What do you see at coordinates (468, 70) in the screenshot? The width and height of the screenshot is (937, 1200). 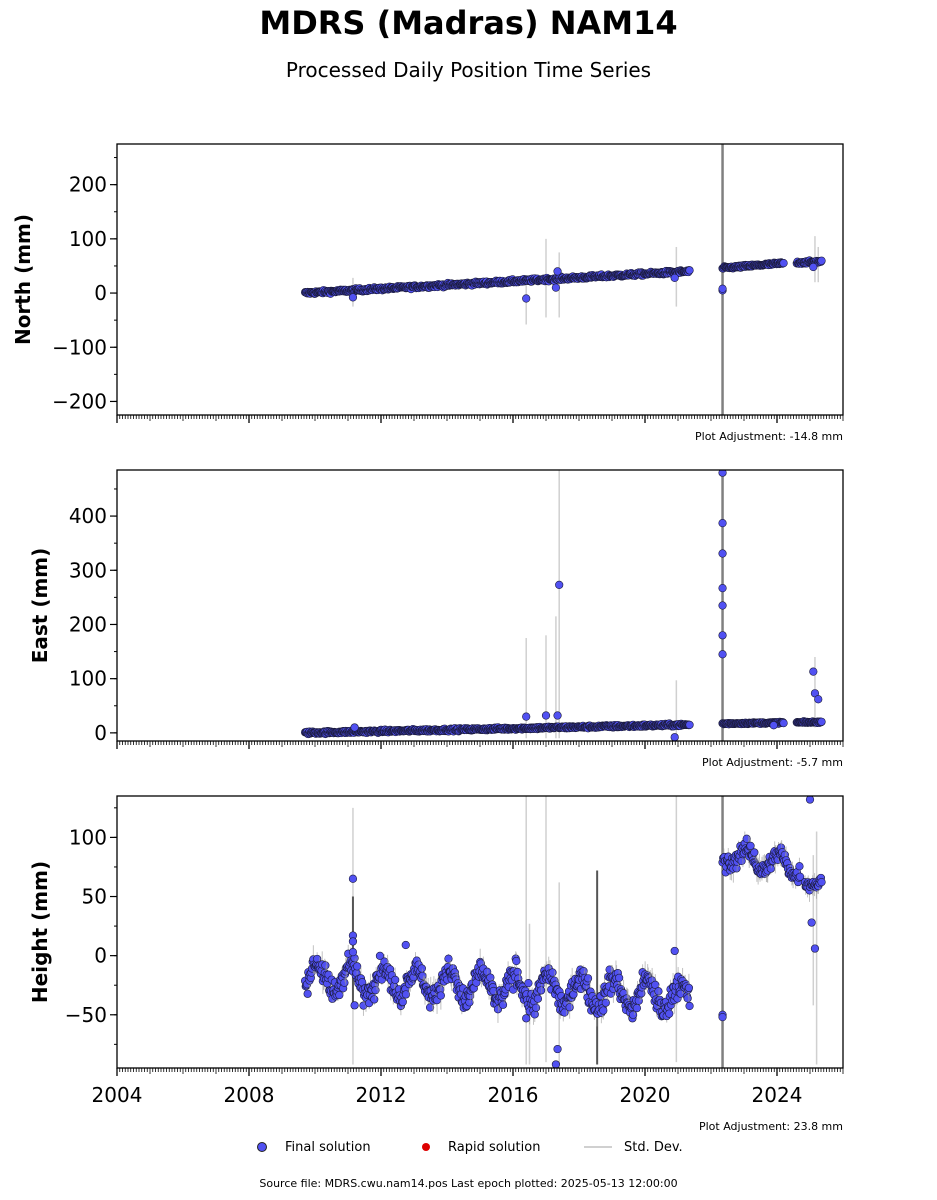 I see `chart-subtitle: Processed Daily Position Time Series` at bounding box center [468, 70].